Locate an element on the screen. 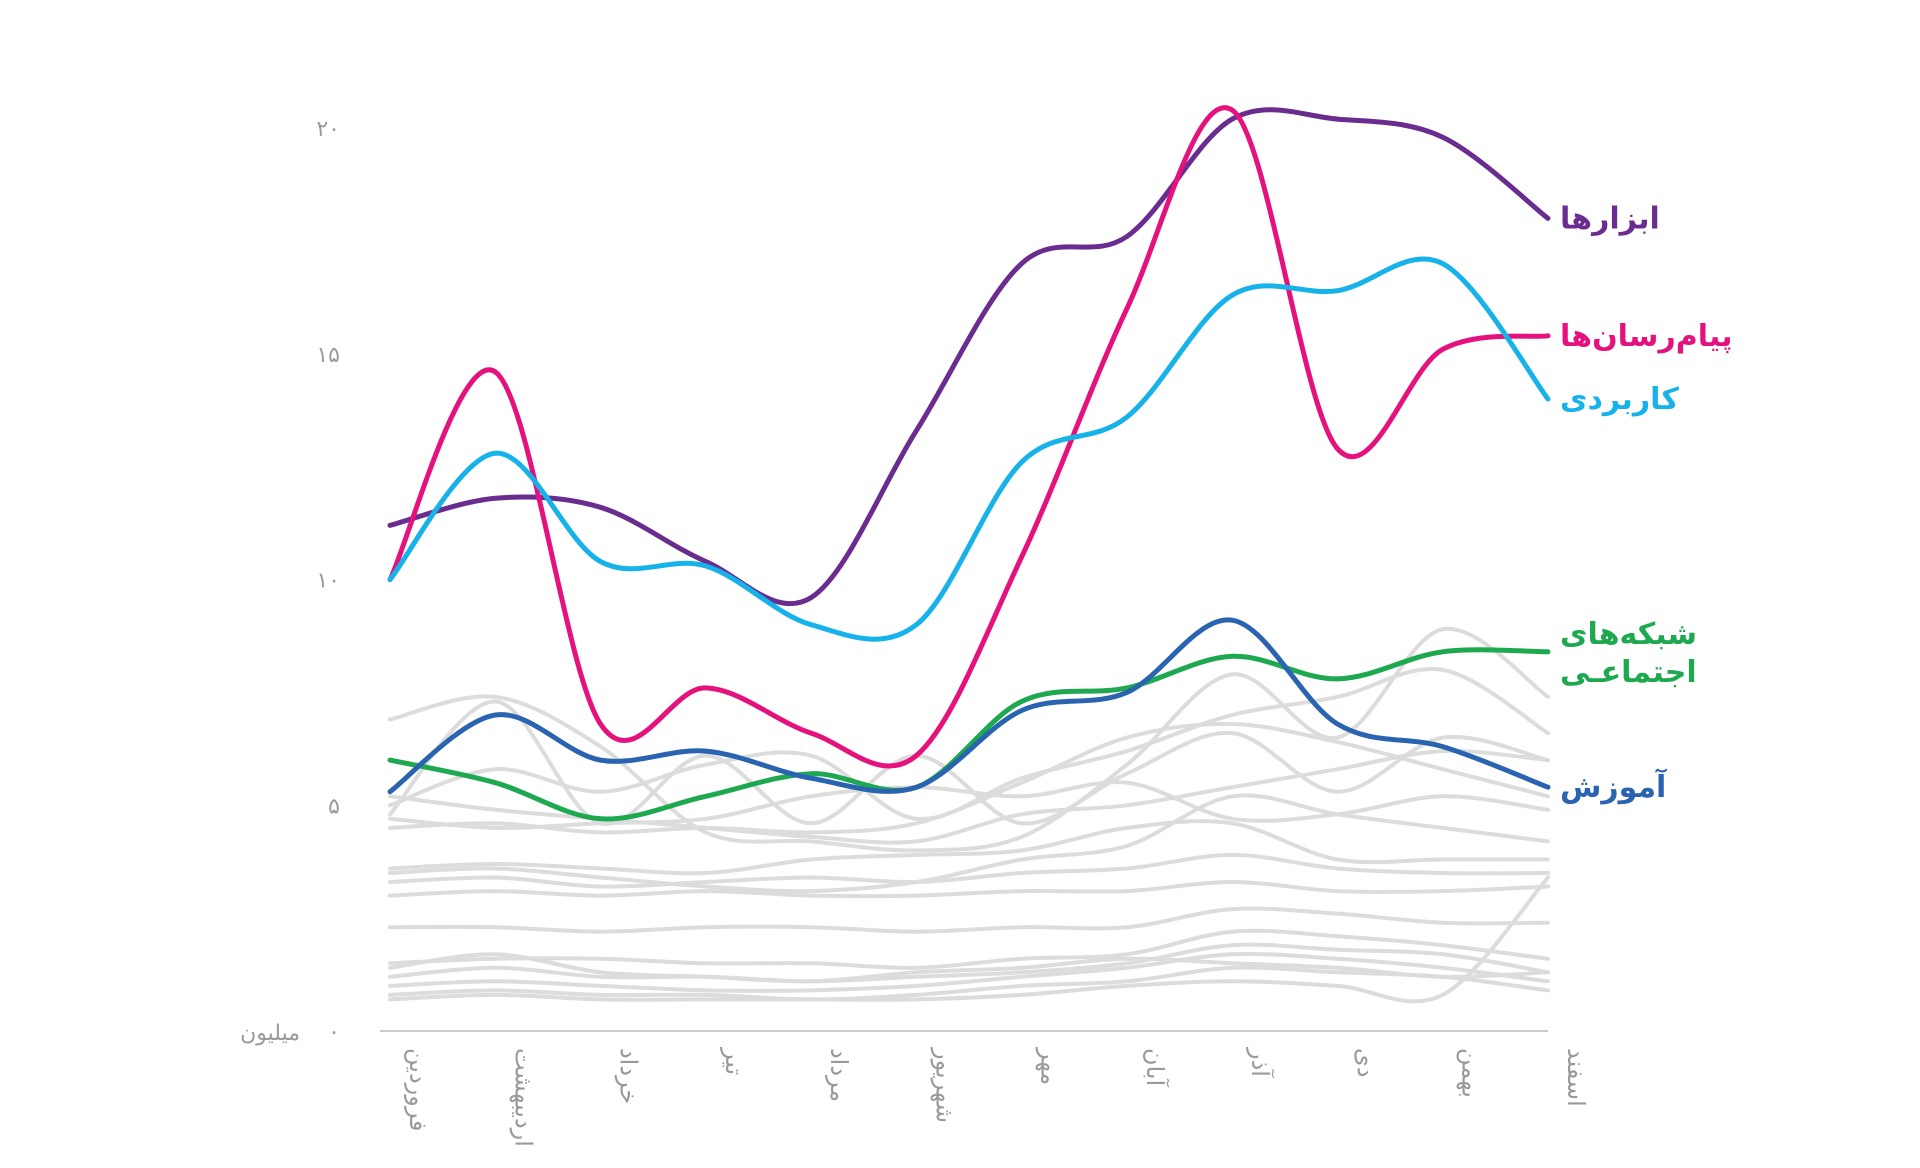 The image size is (1920, 1168). x-tick-label: شهریور is located at coordinates (944, 1085).